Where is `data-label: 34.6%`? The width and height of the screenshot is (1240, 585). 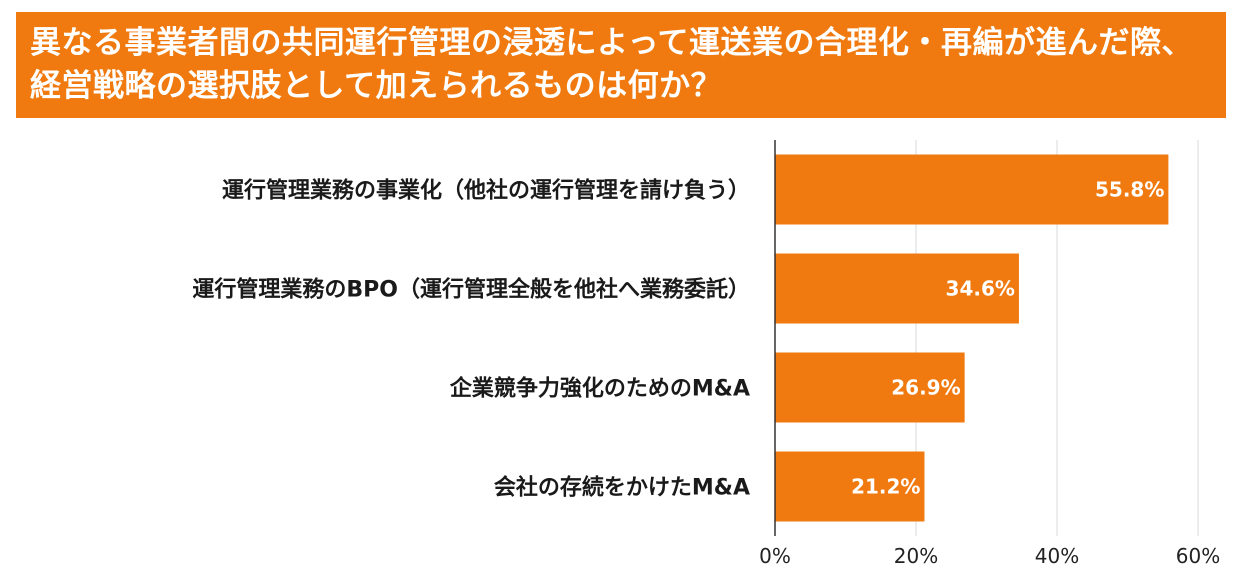 data-label: 34.6% is located at coordinates (980, 289).